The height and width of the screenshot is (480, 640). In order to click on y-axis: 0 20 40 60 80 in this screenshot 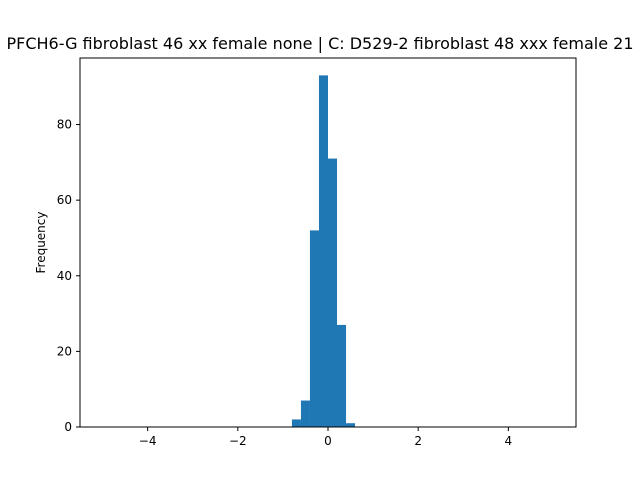, I will do `click(68, 276)`.